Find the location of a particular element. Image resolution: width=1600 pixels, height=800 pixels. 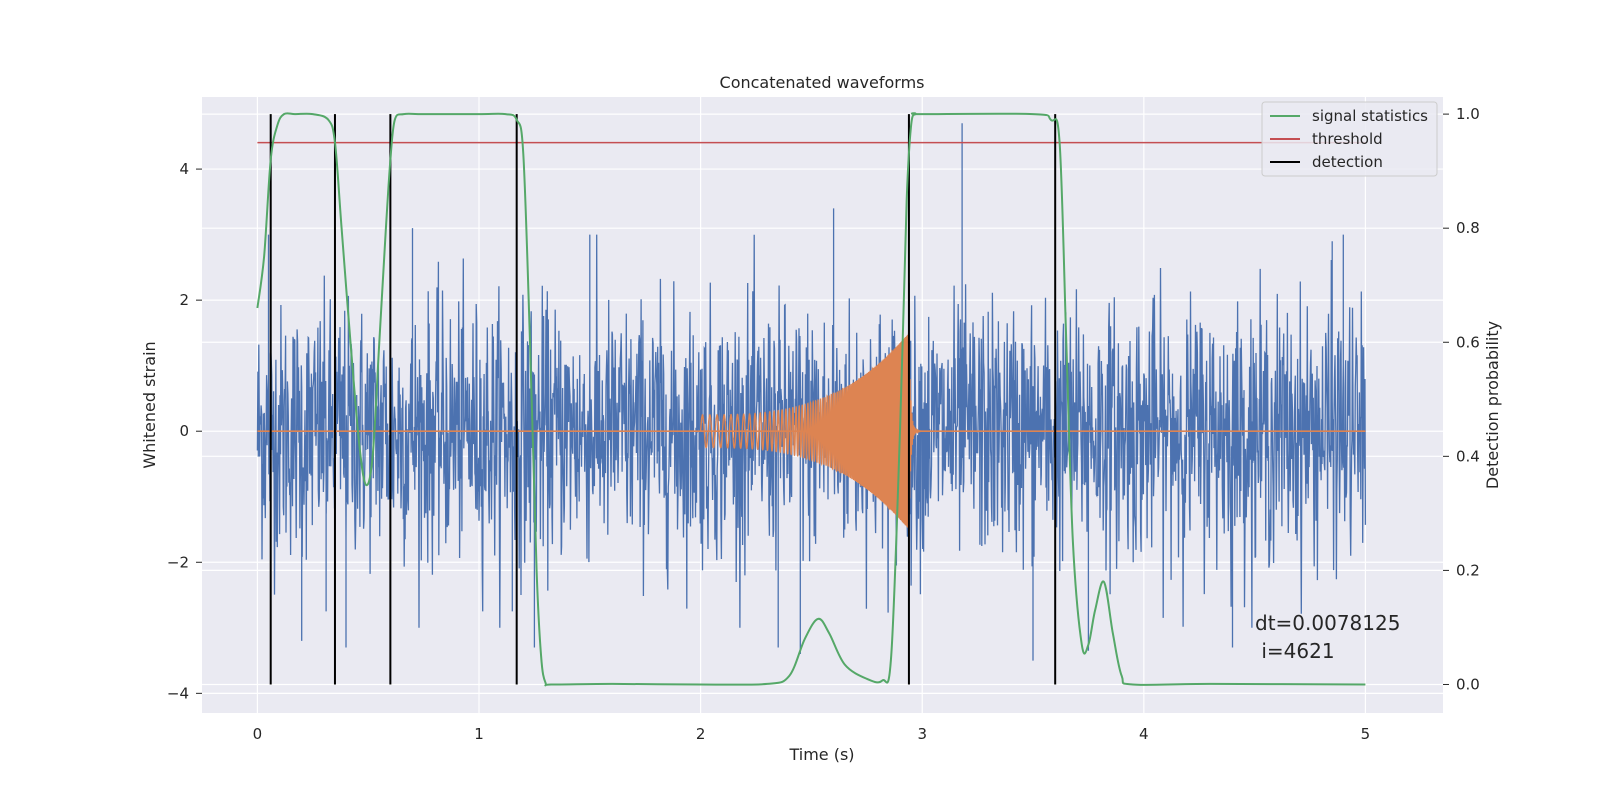

x-tick-label-2: 2 is located at coordinates (701, 734).